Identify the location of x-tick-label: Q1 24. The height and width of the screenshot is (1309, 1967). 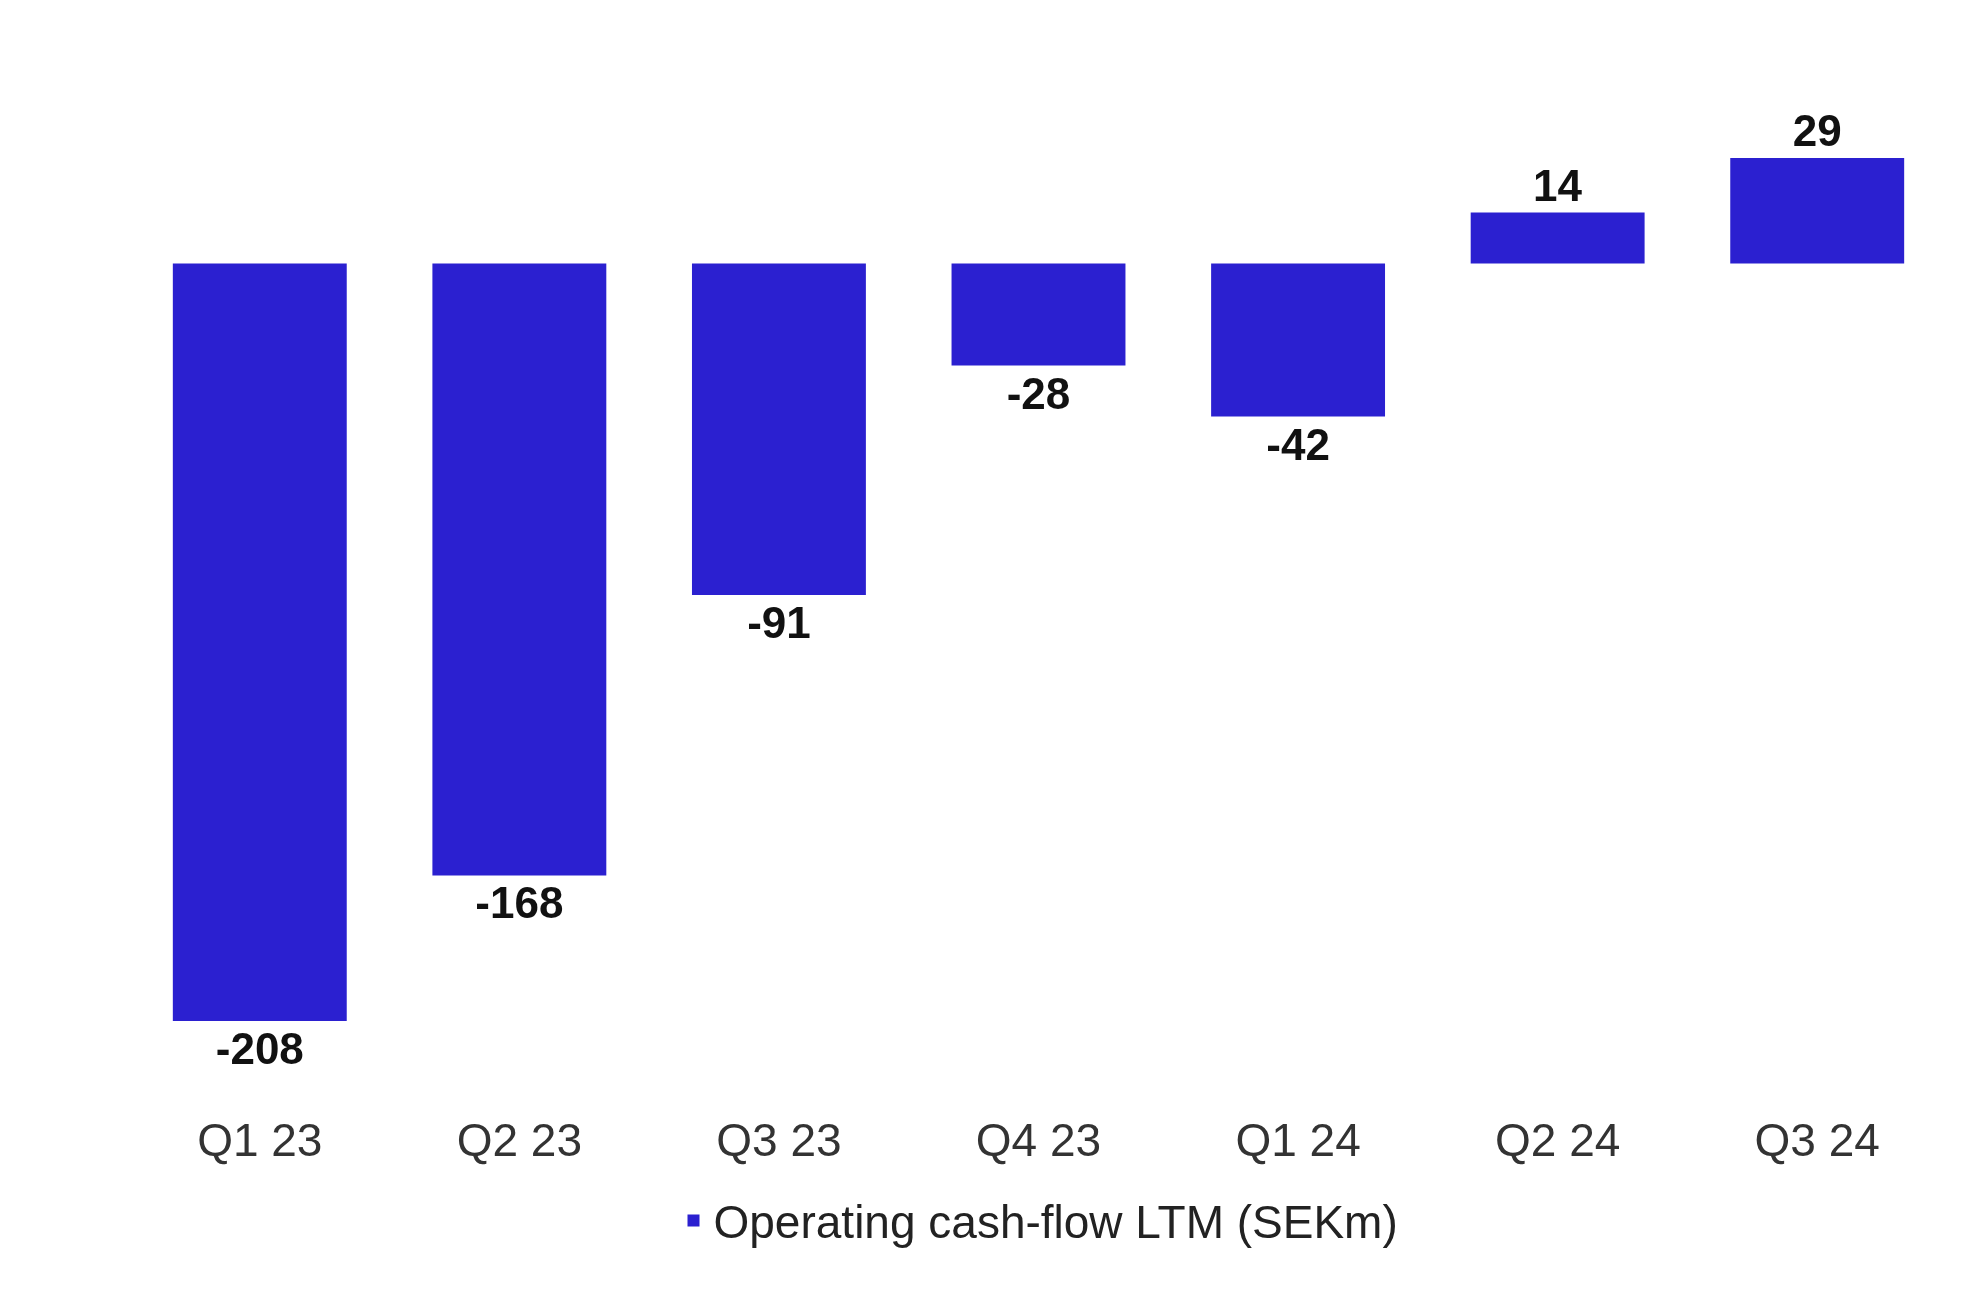
(1298, 1140).